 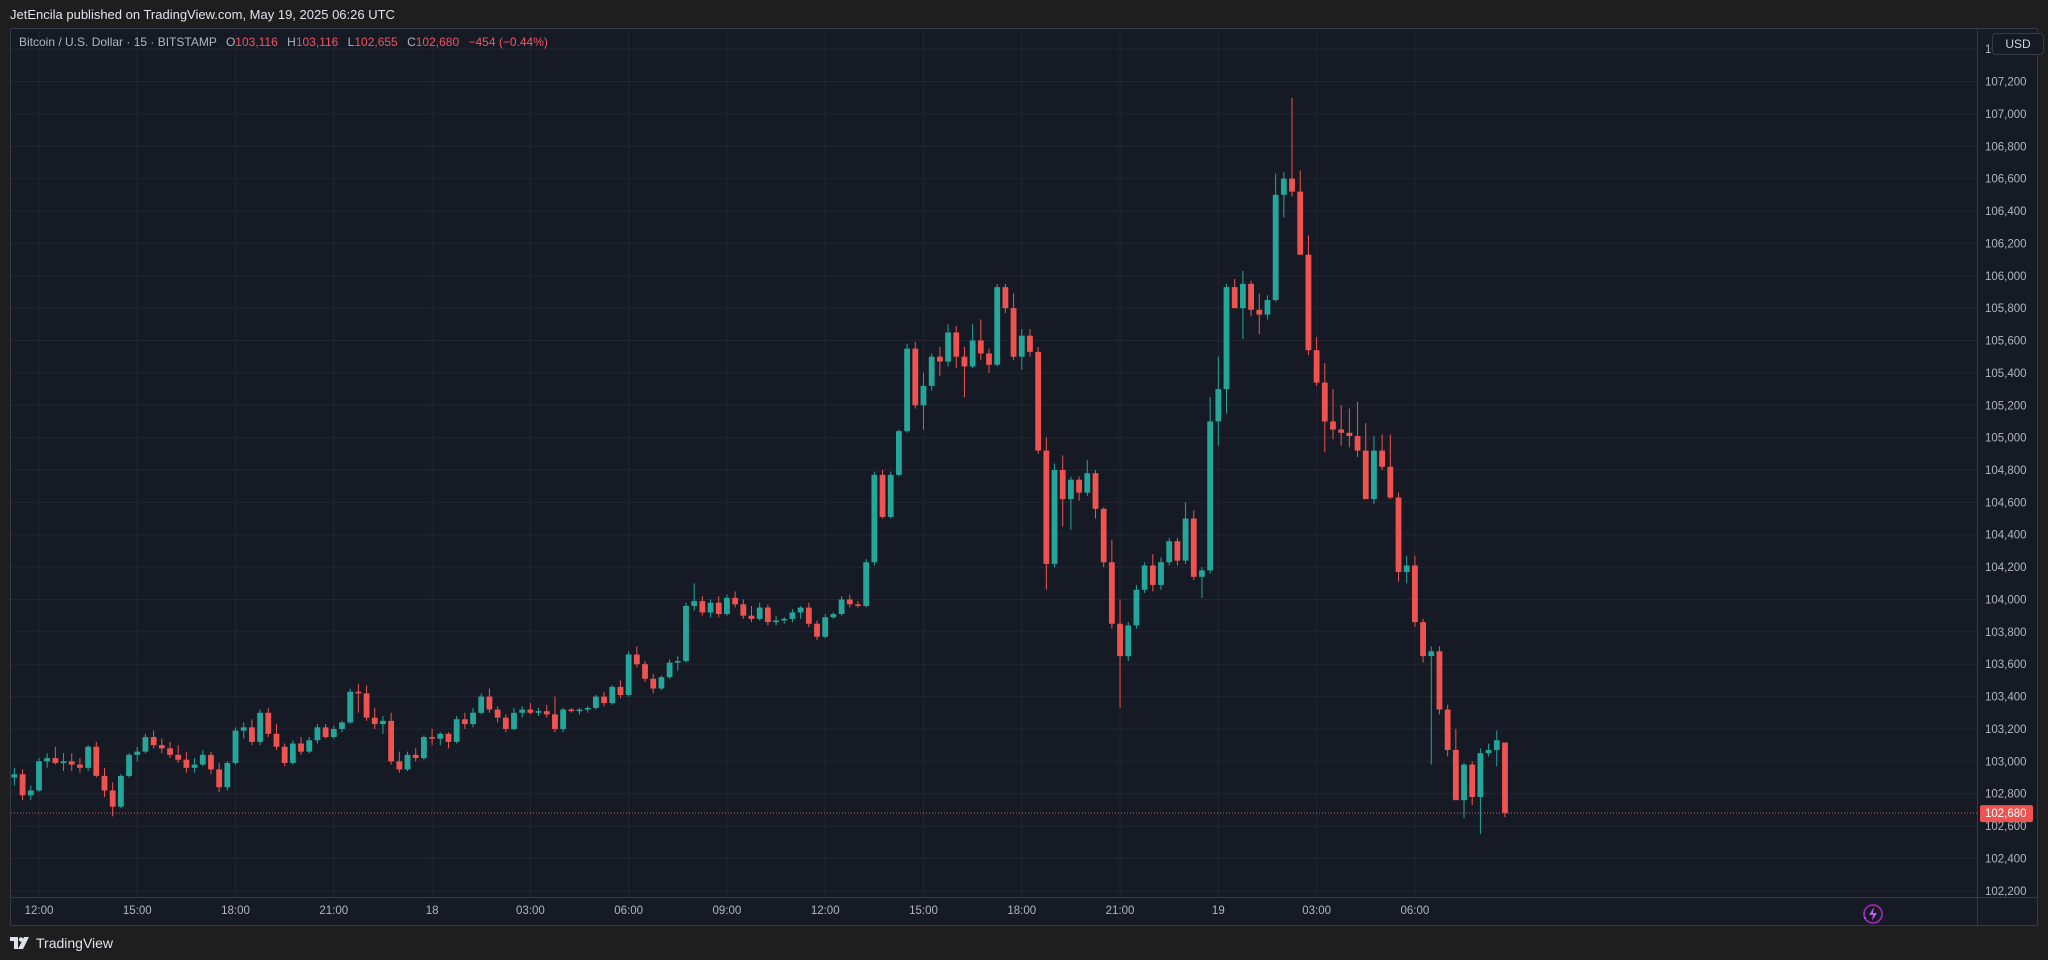 What do you see at coordinates (2006, 698) in the screenshot?
I see `price-axis-label: 103,400` at bounding box center [2006, 698].